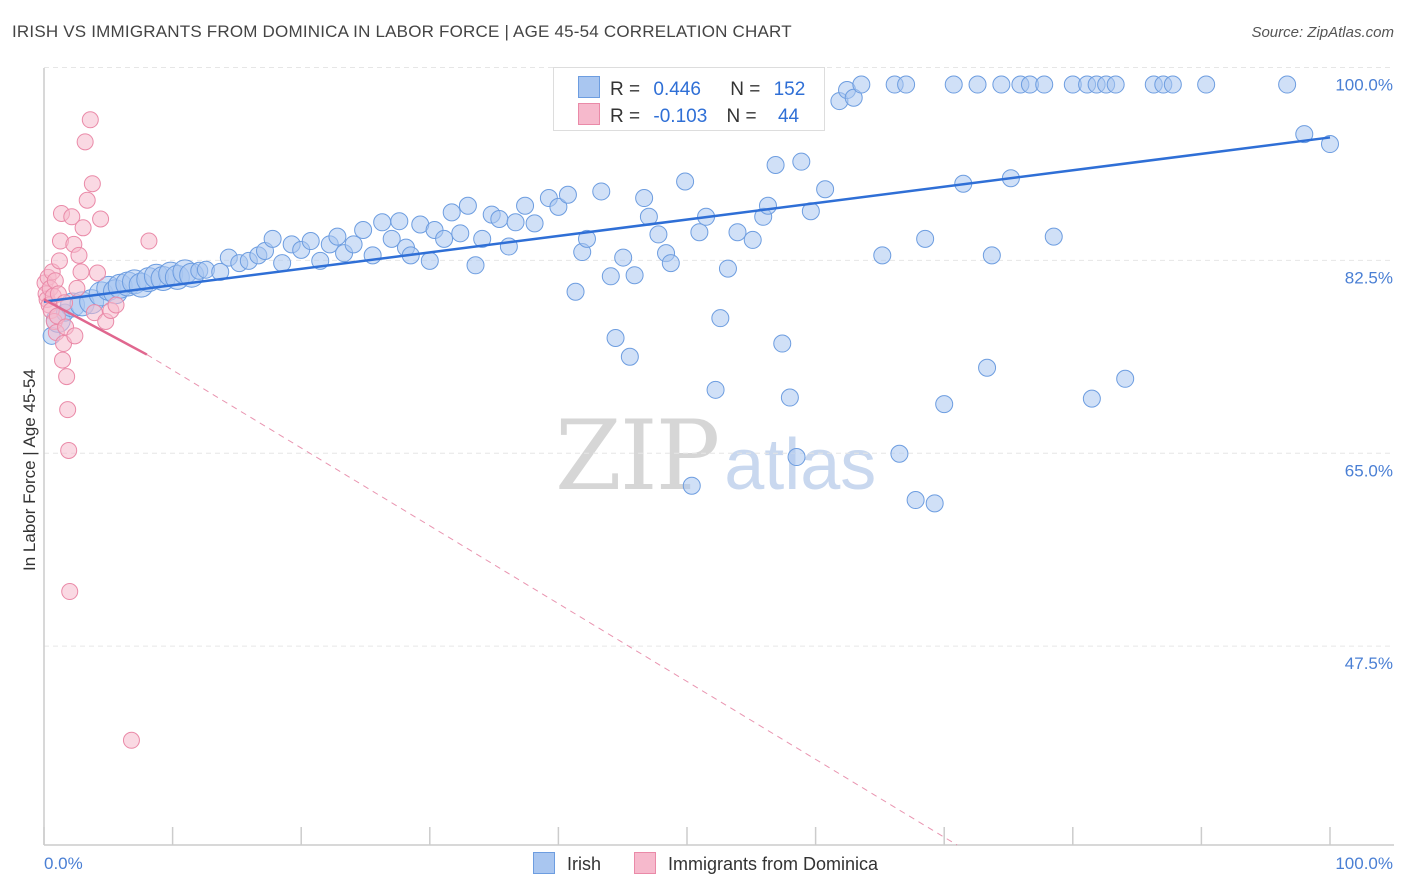  I want to click on x-tick-label: 100.0%, so click(1364, 863).